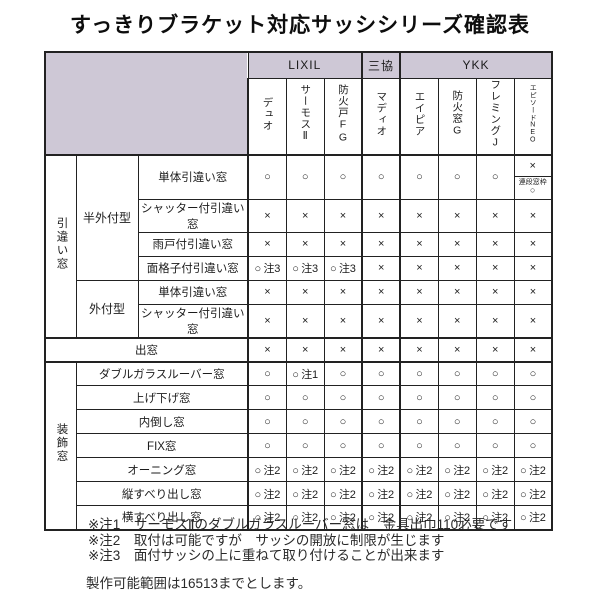 This screenshot has height=600, width=600. Describe the element at coordinates (476, 65) in the screenshot. I see `maker-ykk: YKK` at that location.